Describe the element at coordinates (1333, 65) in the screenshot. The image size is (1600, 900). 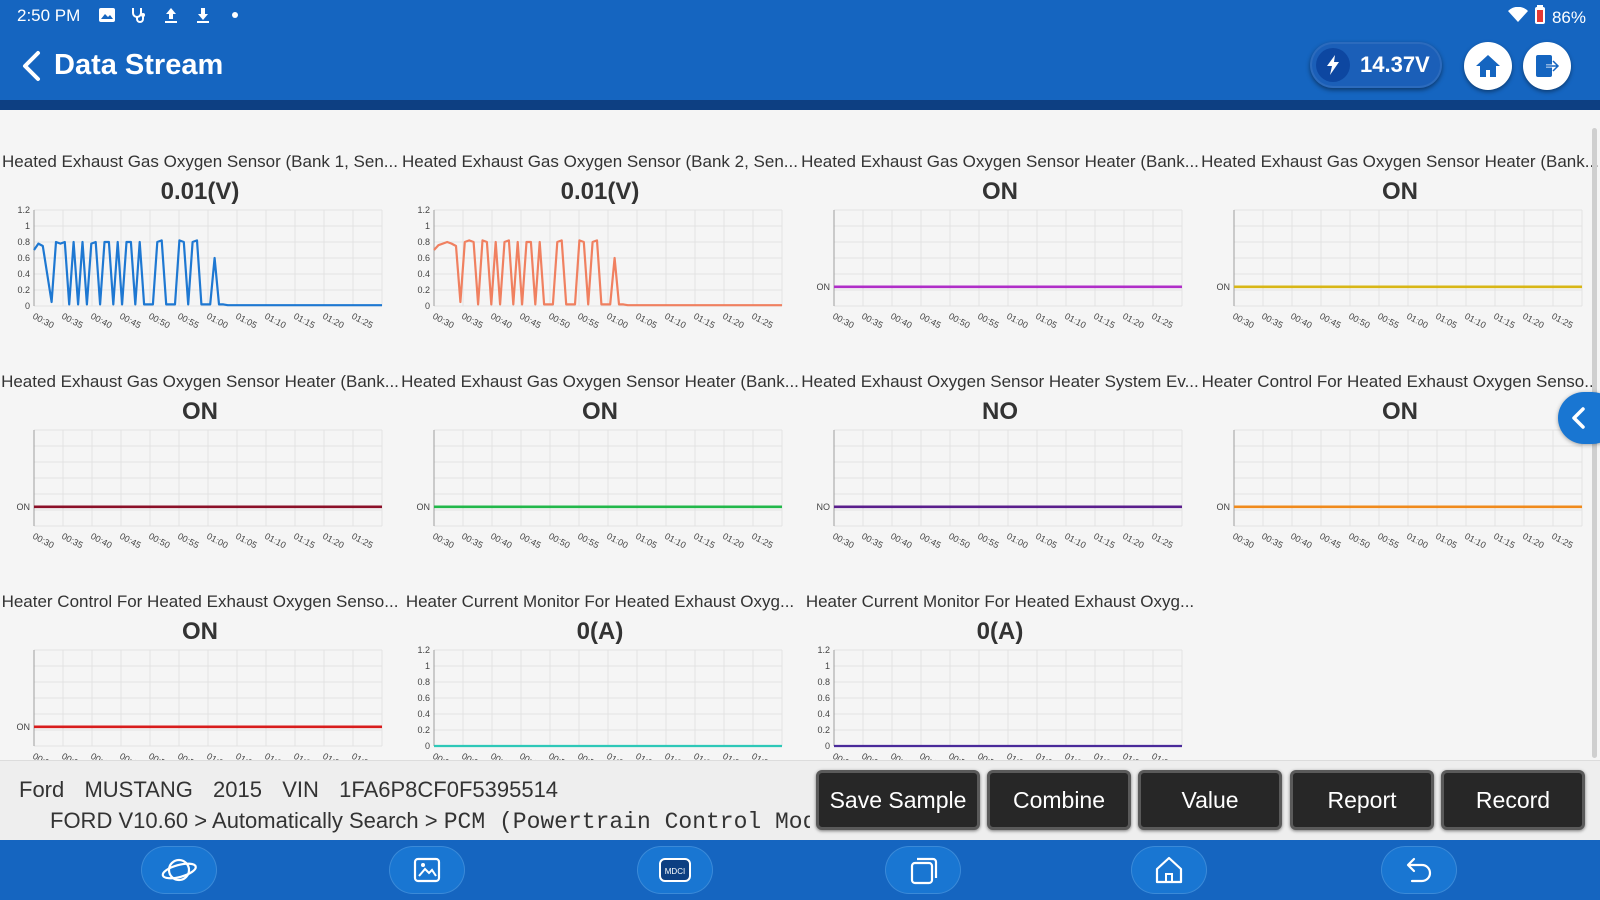
I see `lightning-icon` at that location.